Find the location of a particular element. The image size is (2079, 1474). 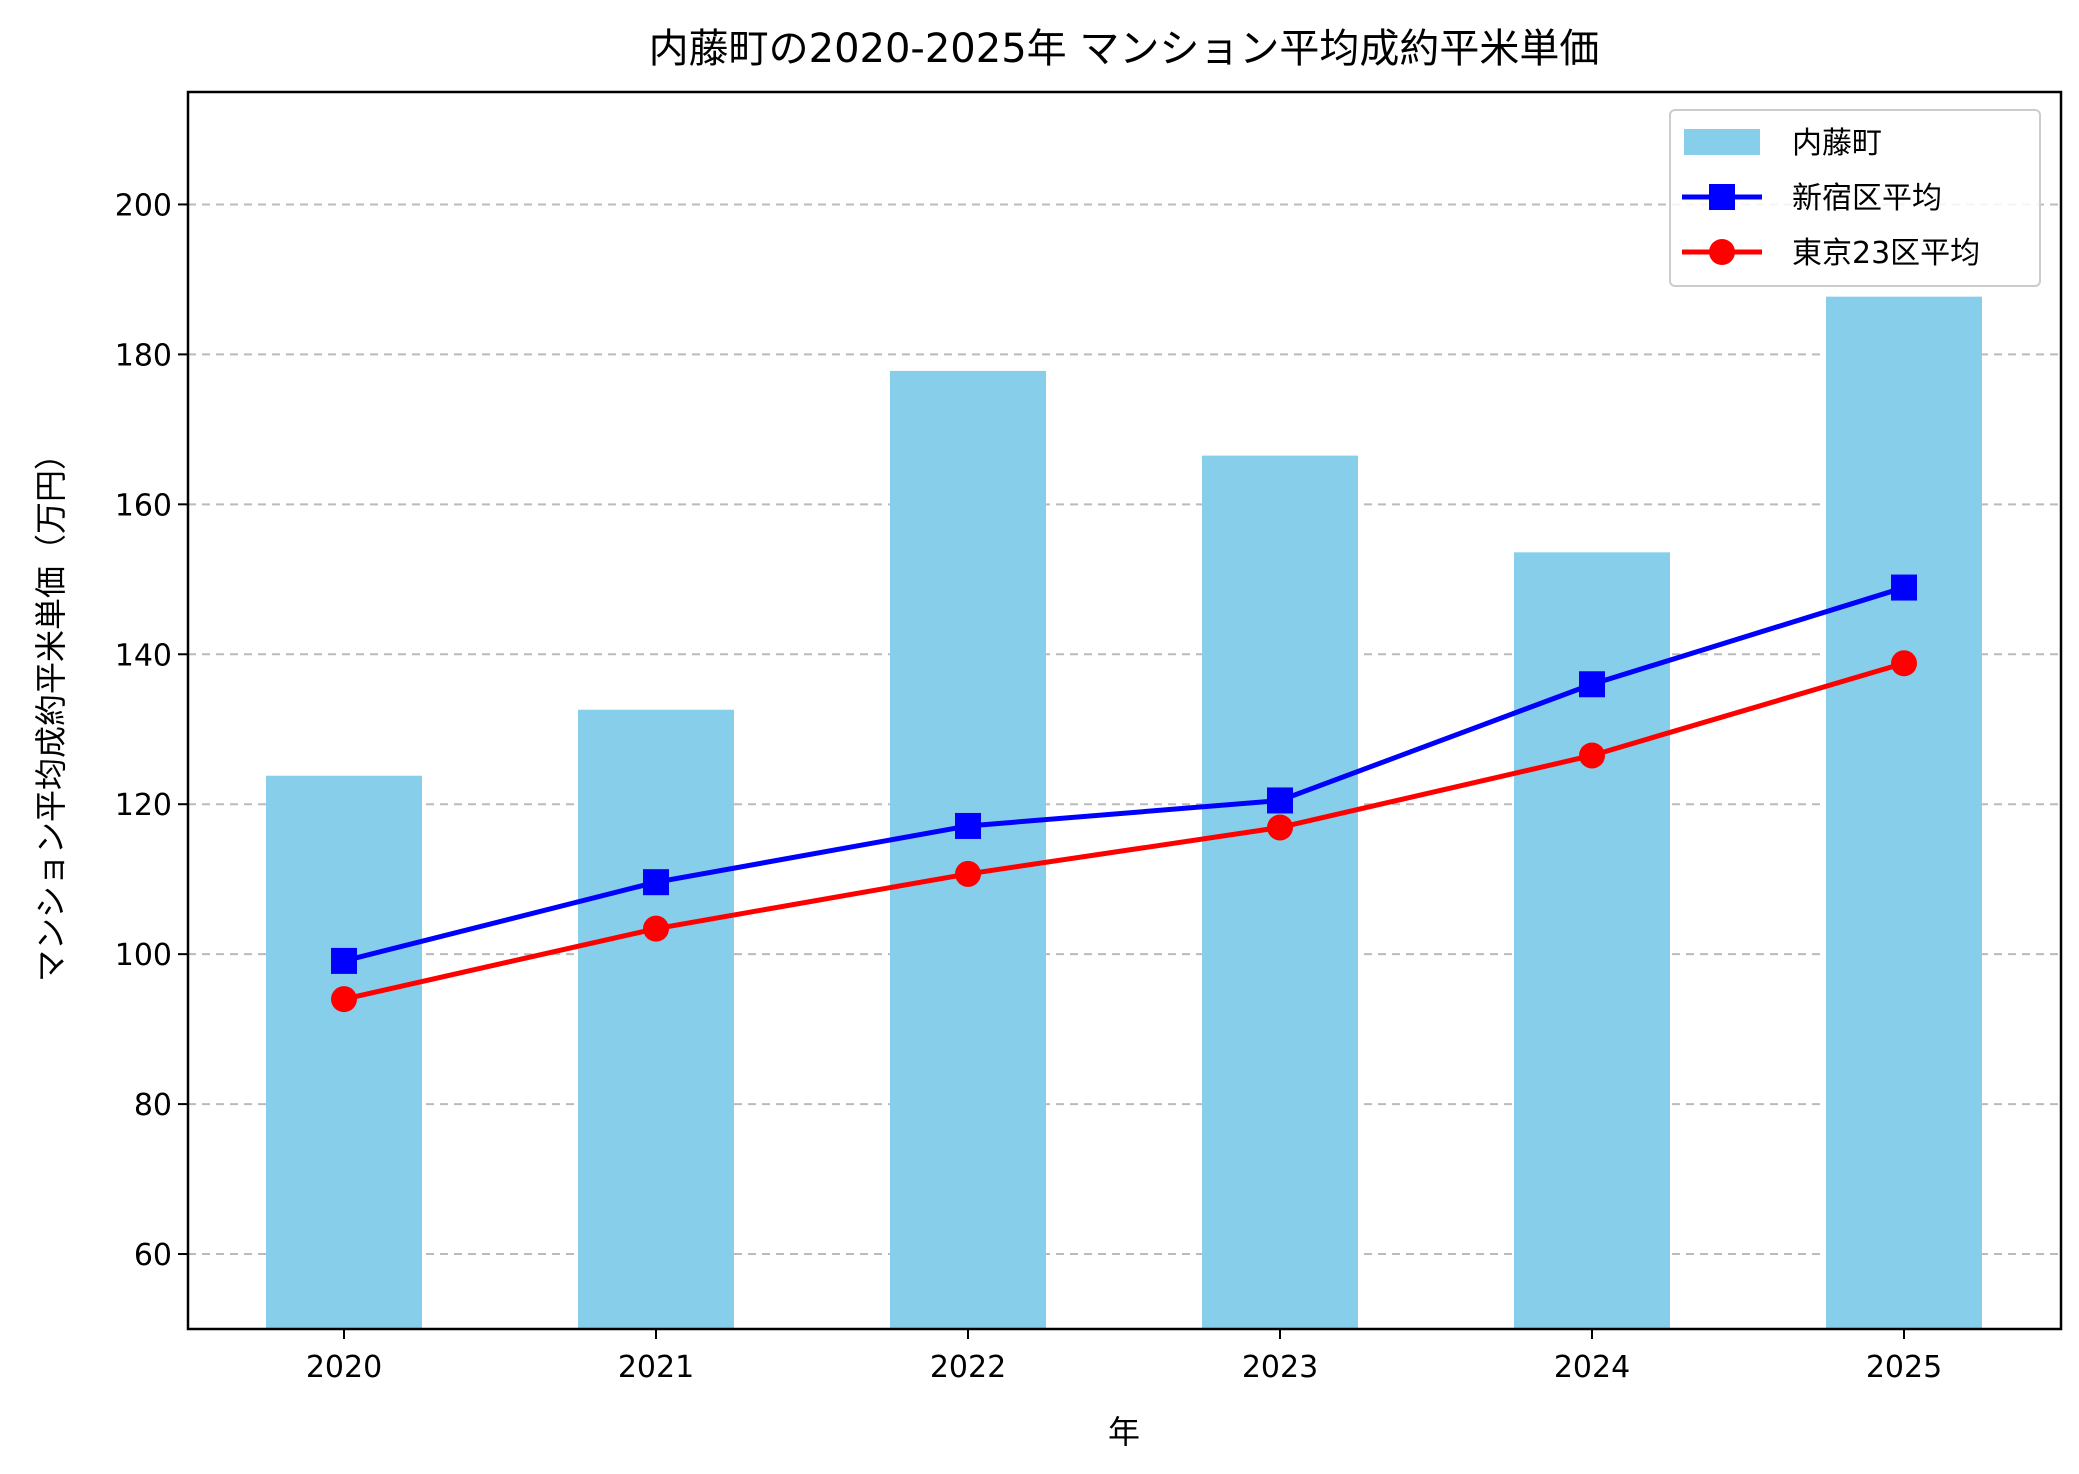

legend-label: 東京23区平均 is located at coordinates (1886, 253).